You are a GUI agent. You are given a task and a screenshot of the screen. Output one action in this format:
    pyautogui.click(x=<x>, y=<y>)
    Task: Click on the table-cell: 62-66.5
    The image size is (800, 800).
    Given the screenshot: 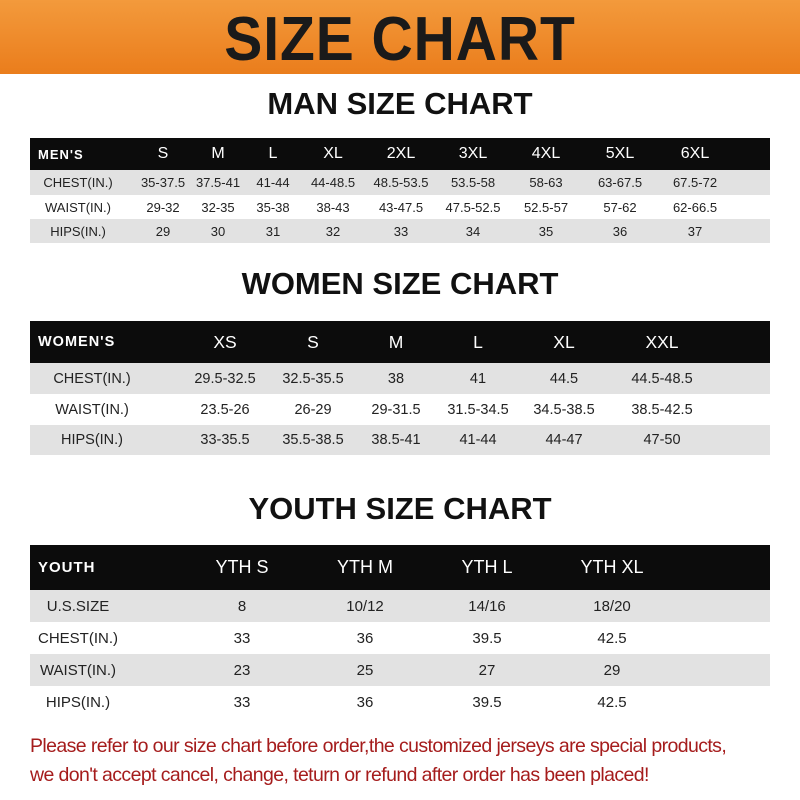 What is the action you would take?
    pyautogui.click(x=695, y=207)
    